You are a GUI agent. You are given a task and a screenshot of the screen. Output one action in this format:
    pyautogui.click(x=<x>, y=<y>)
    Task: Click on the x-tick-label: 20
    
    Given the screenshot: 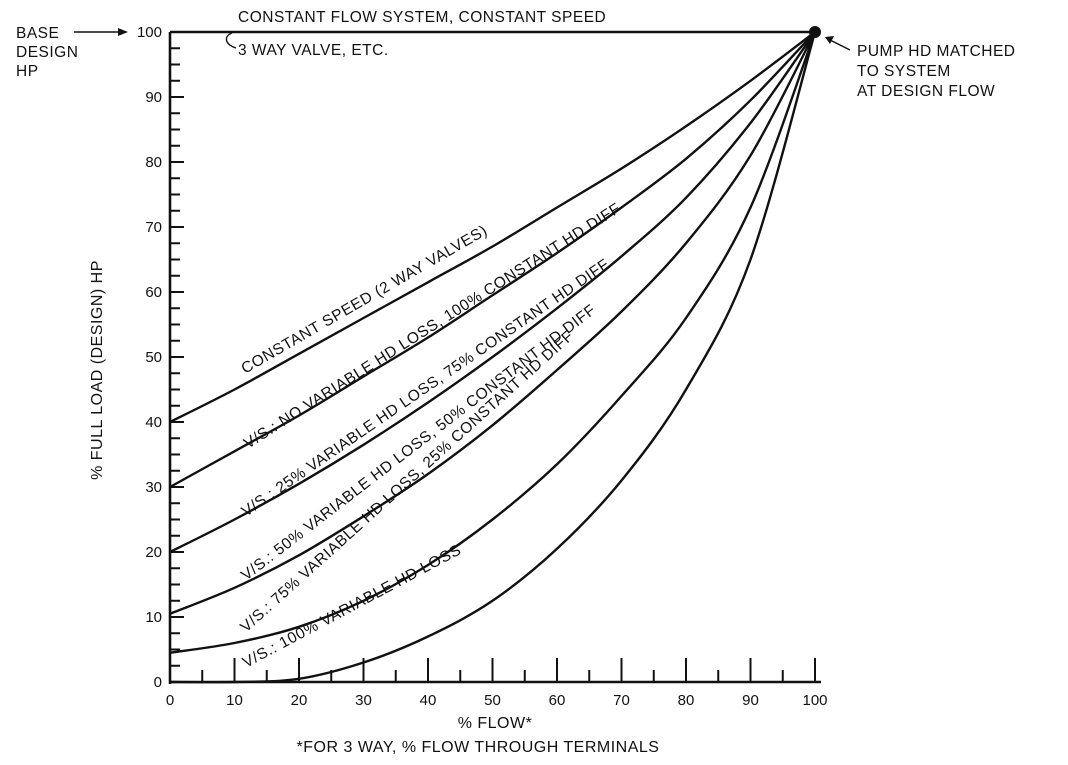 What is the action you would take?
    pyautogui.click(x=299, y=700)
    